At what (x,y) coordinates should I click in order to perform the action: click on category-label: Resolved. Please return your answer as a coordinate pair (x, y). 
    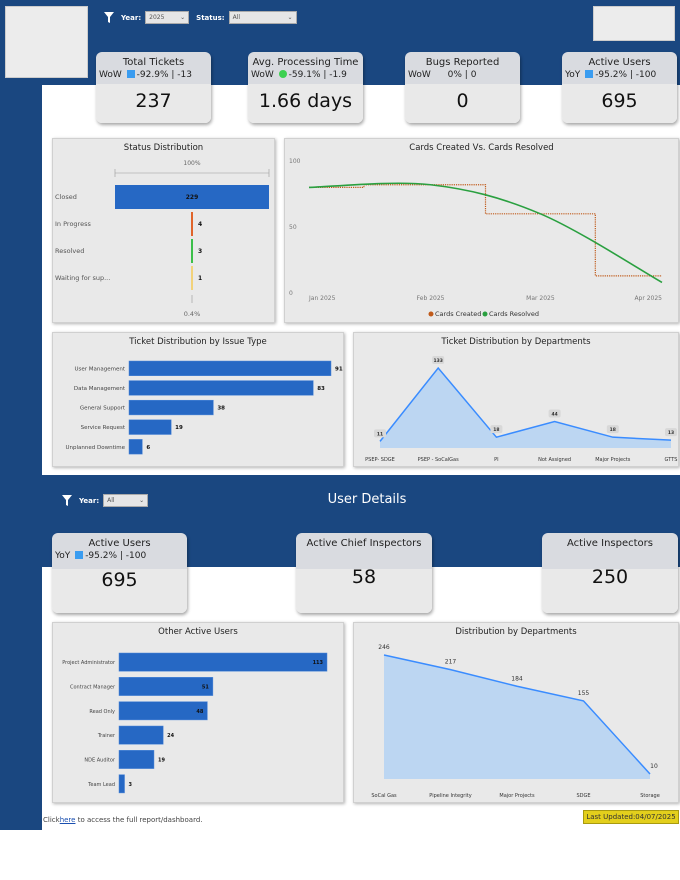
    Looking at the image, I should click on (69, 251).